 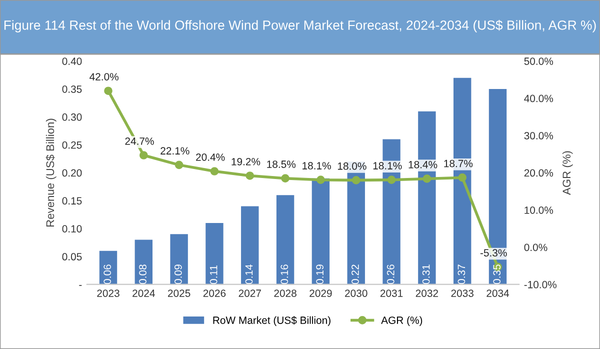 I want to click on y2-axis-title: AGR (%), so click(x=567, y=173).